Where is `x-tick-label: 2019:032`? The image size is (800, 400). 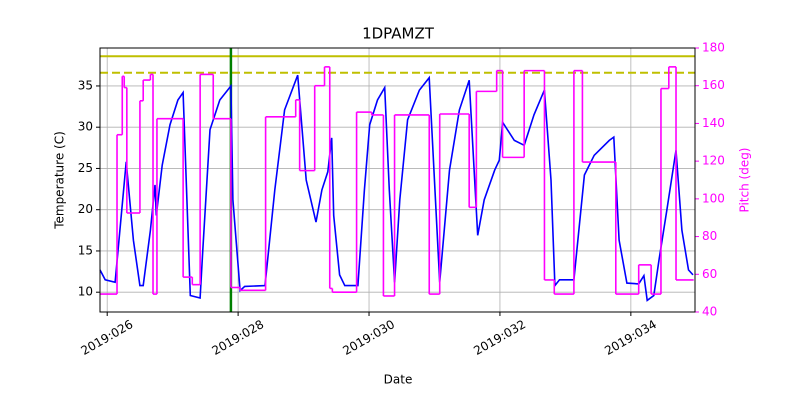
x-tick-label: 2019:032 is located at coordinates (499, 337).